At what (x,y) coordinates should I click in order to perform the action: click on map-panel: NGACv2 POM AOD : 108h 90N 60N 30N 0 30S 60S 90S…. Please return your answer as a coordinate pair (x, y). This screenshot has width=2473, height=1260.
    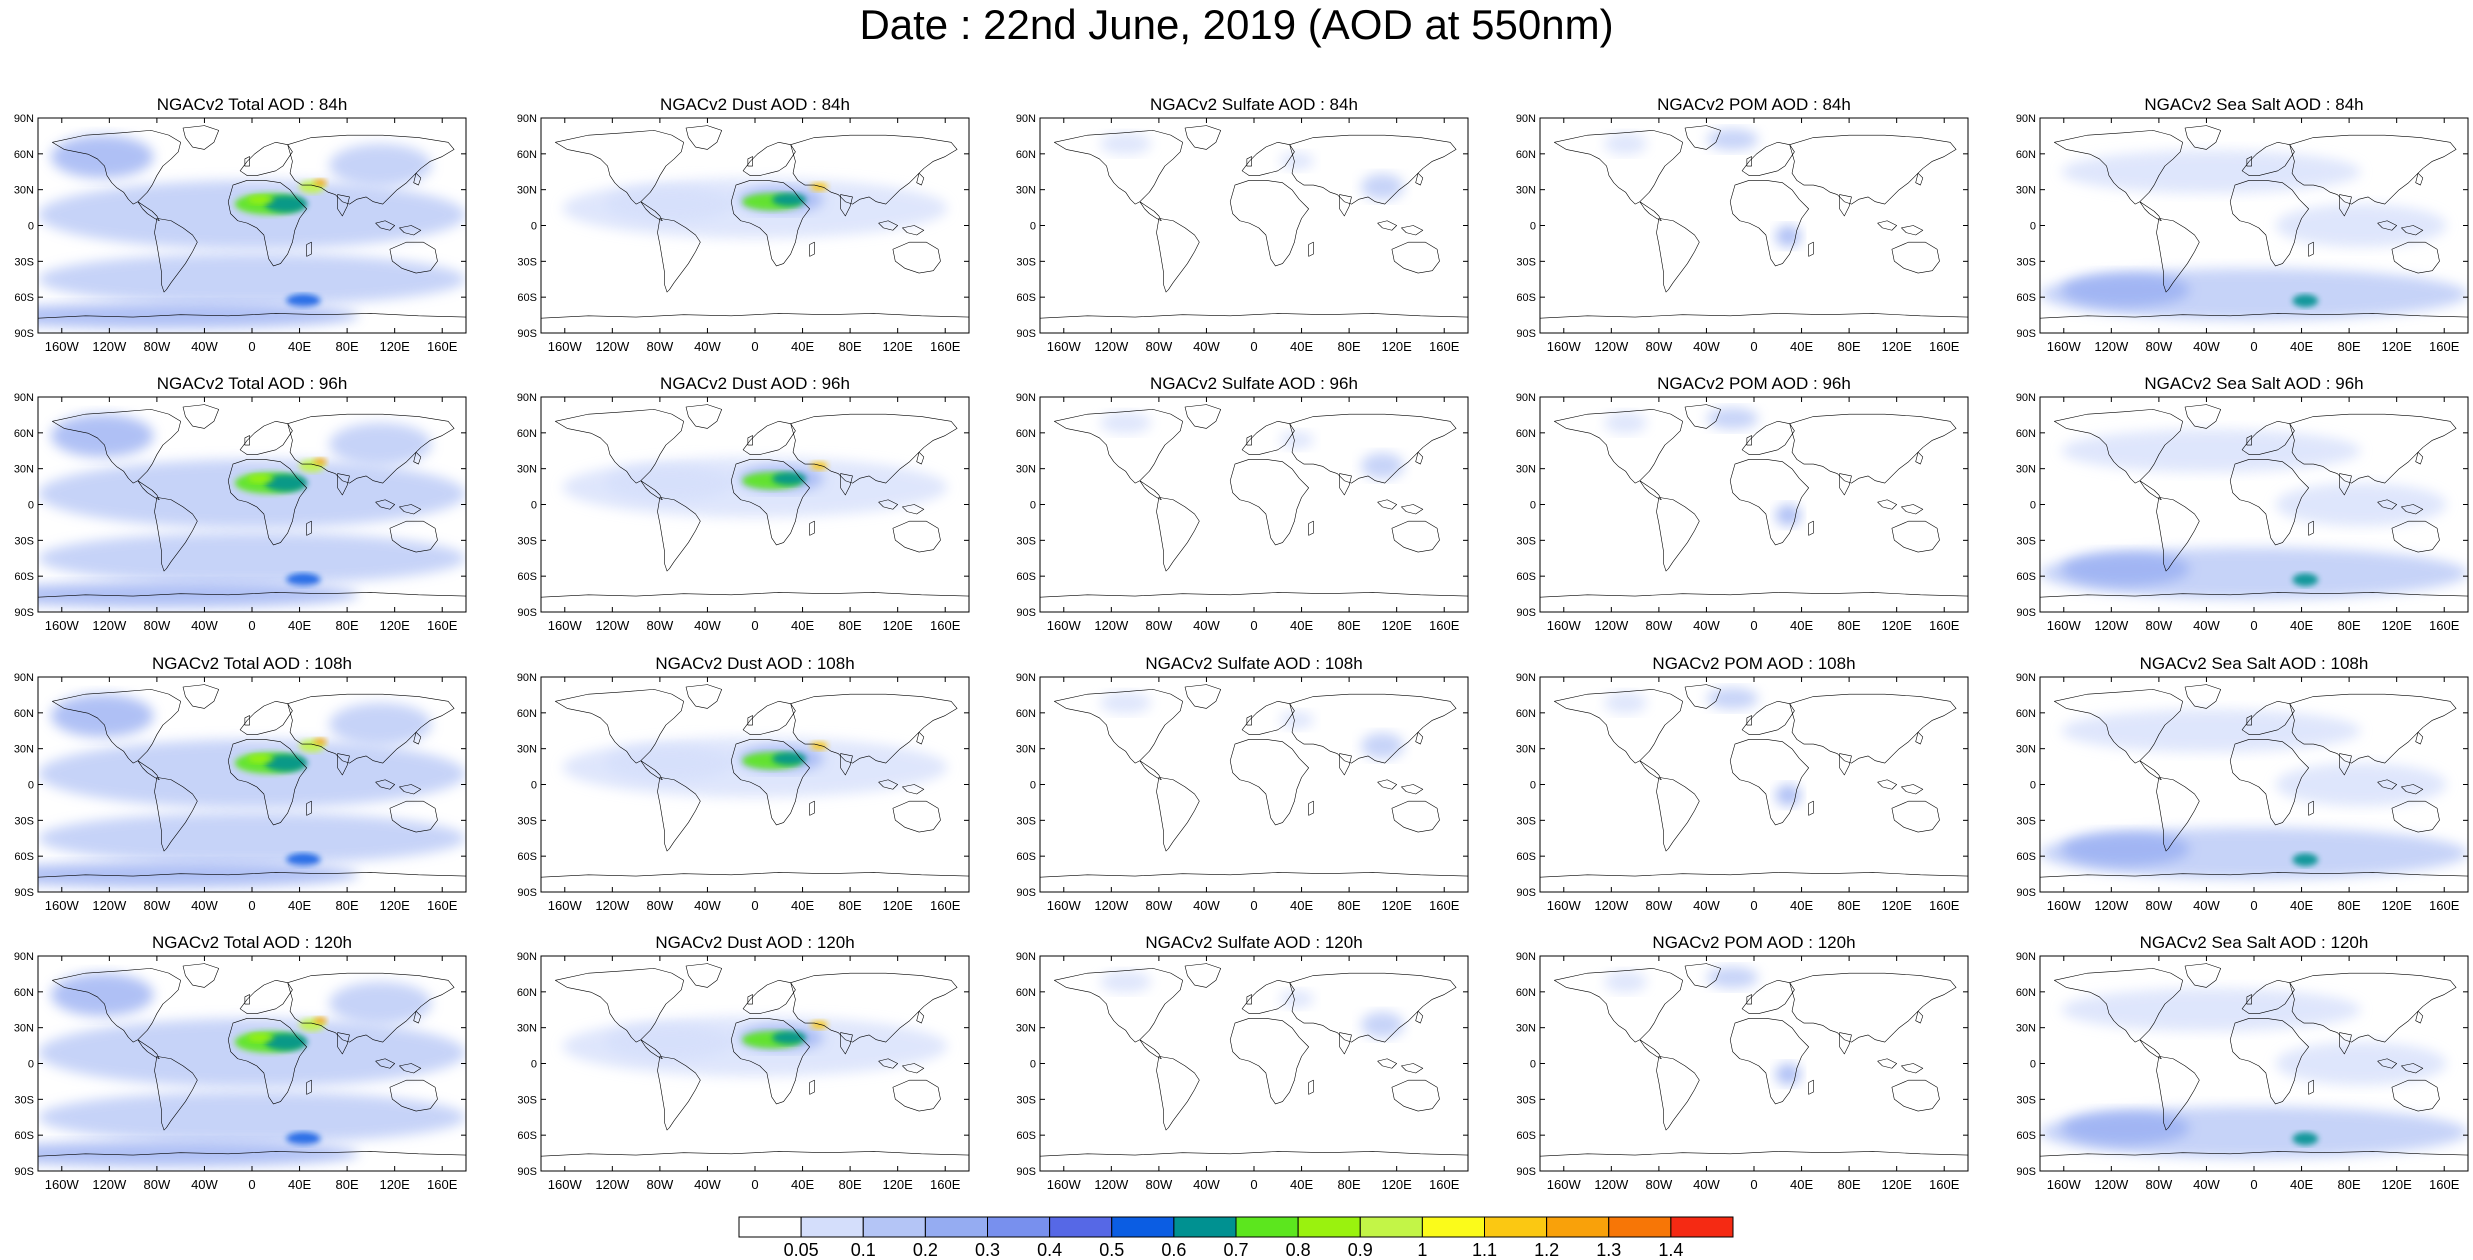
    Looking at the image, I should click on (1742, 783).